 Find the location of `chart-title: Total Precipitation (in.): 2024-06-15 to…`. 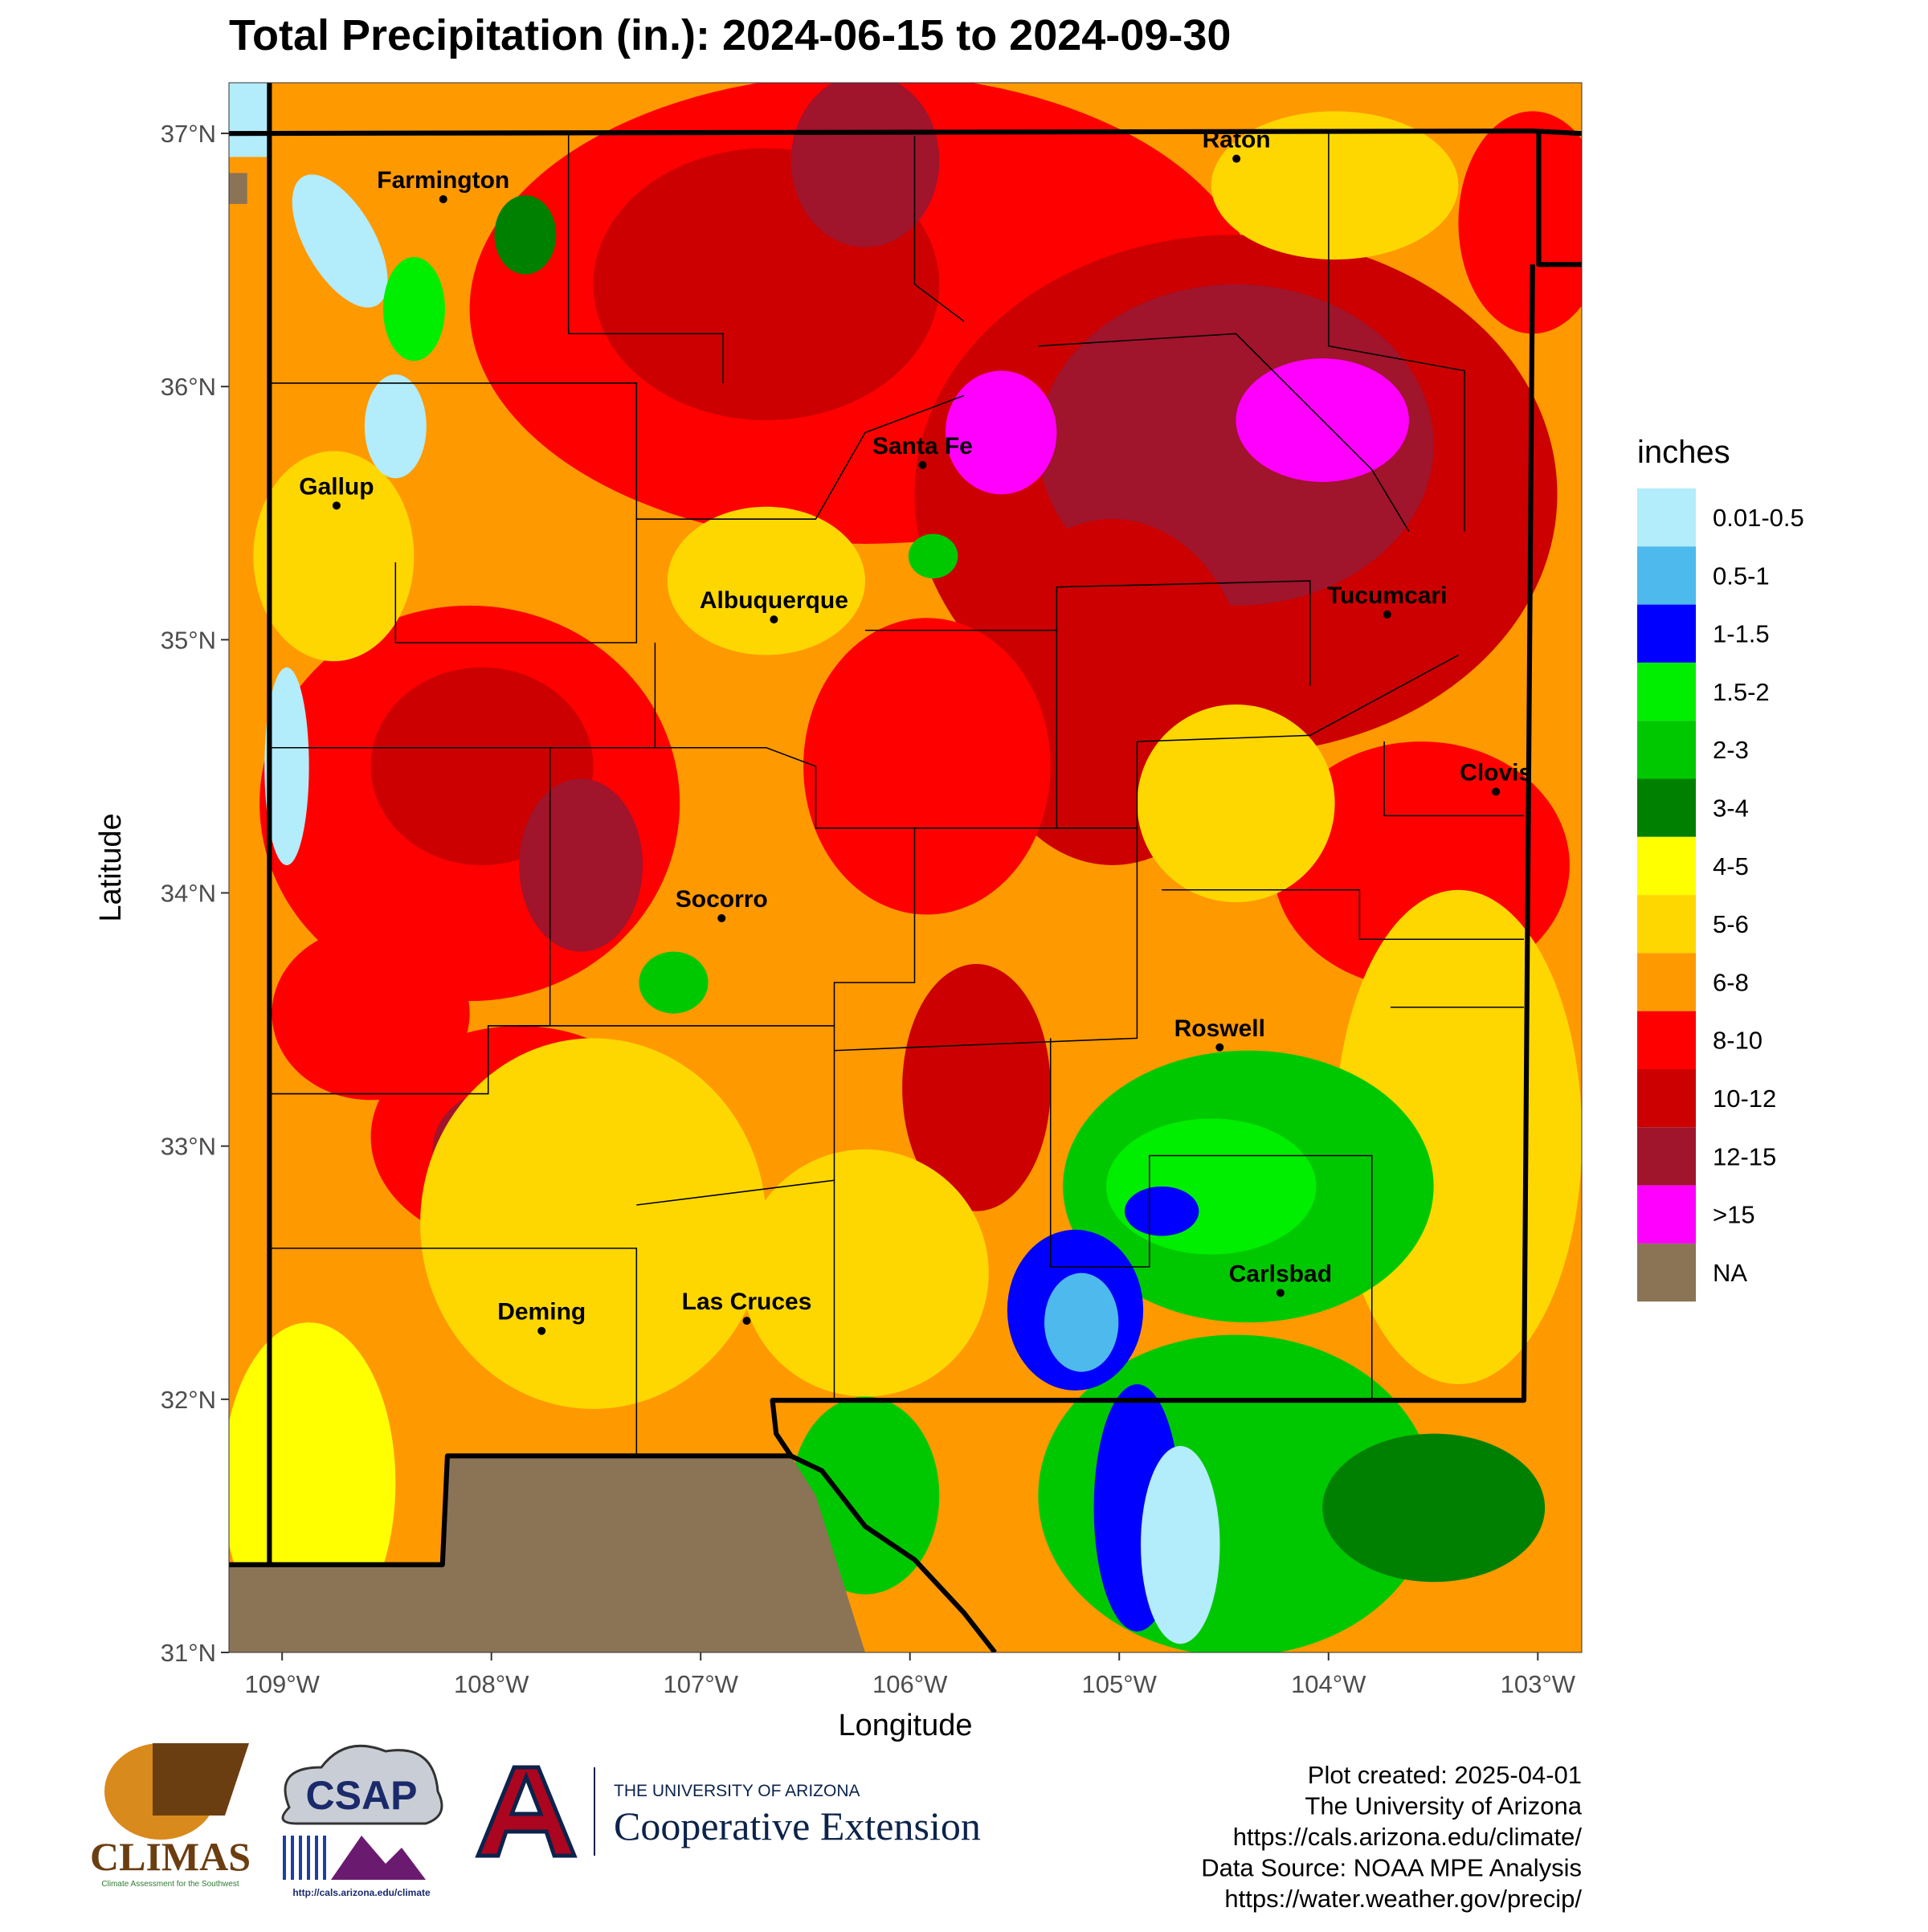

chart-title: Total Precipitation (in.): 2024-06-15 to… is located at coordinates (730, 35).